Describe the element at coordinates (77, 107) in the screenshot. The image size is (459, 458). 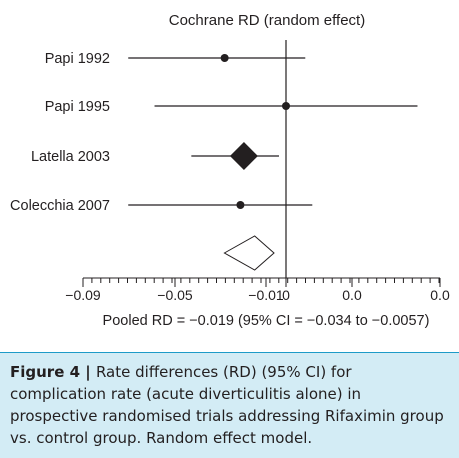
I see `study-label: Papi 1995` at that location.